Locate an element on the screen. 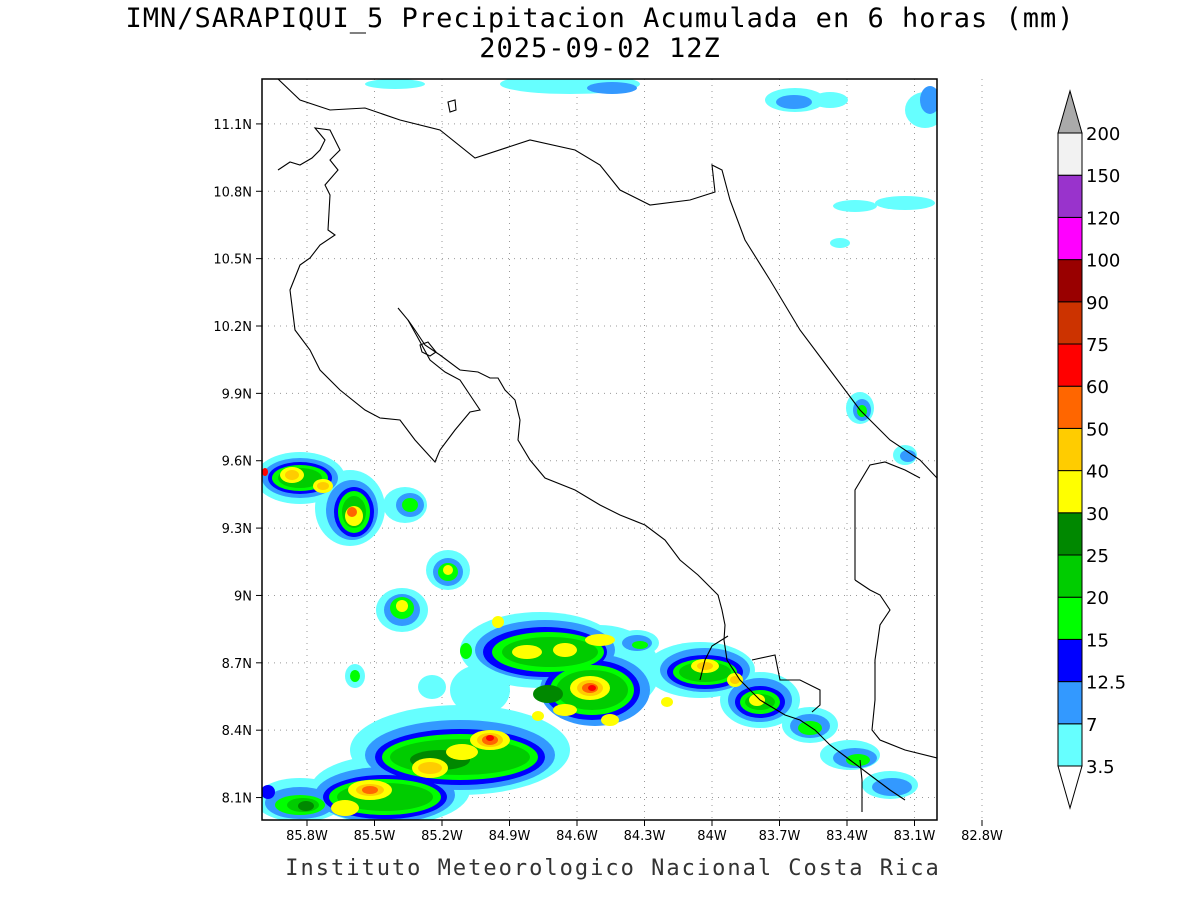 The image size is (1200, 900). colorbar-label: 200 is located at coordinates (1103, 134).